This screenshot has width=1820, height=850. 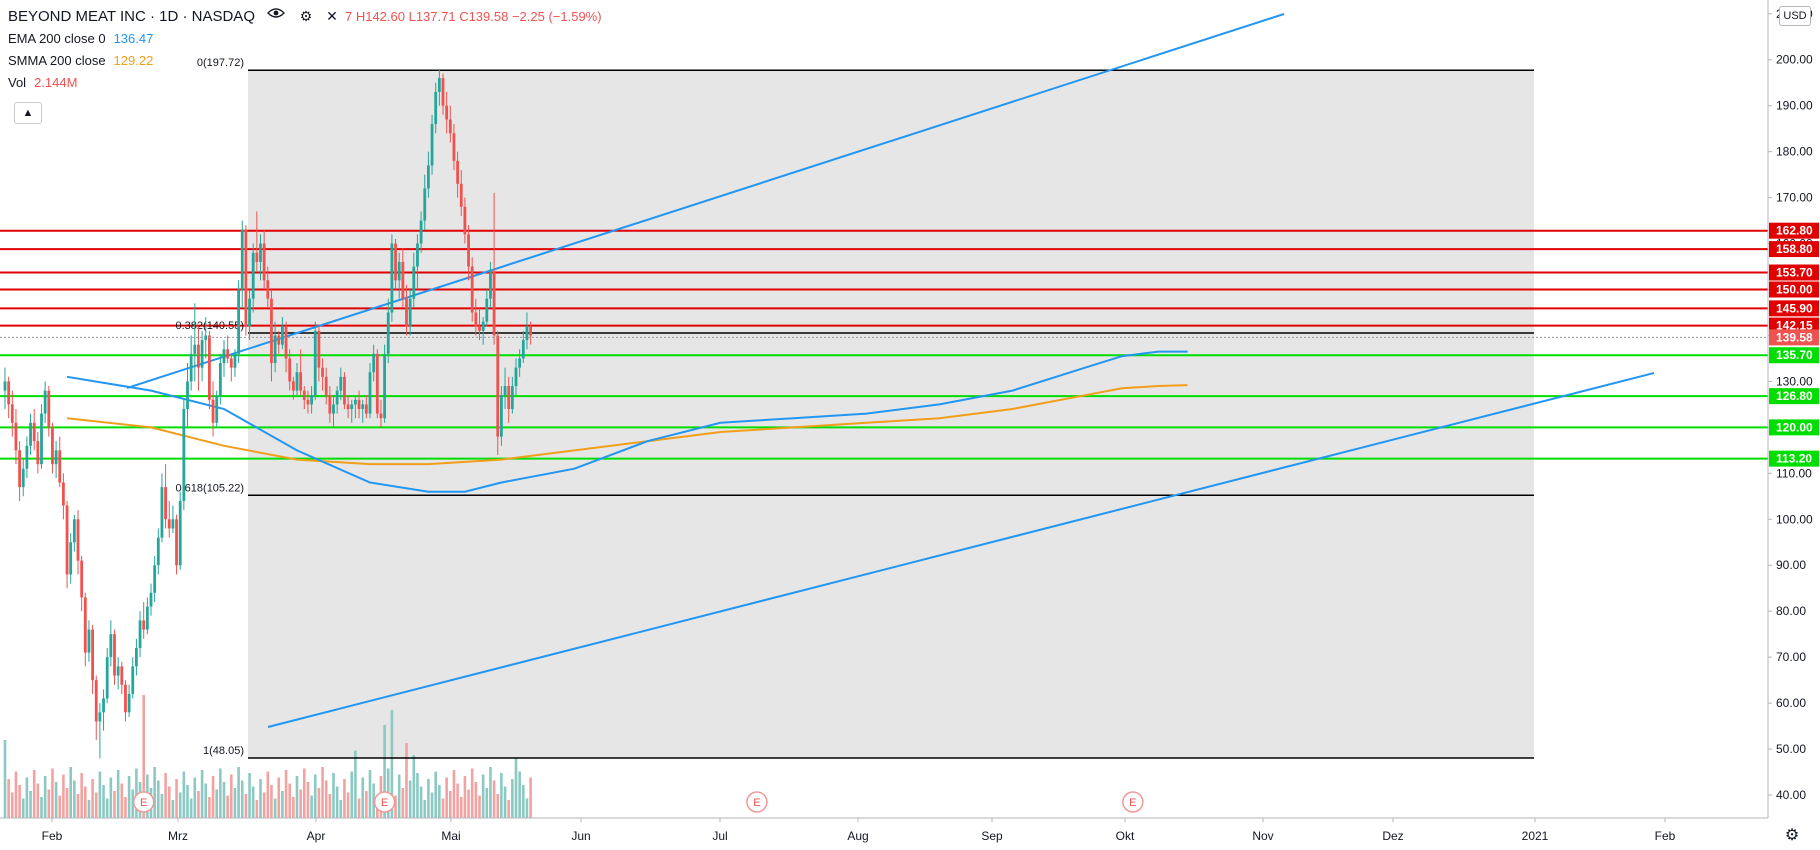 I want to click on eye-icon, so click(x=276, y=16).